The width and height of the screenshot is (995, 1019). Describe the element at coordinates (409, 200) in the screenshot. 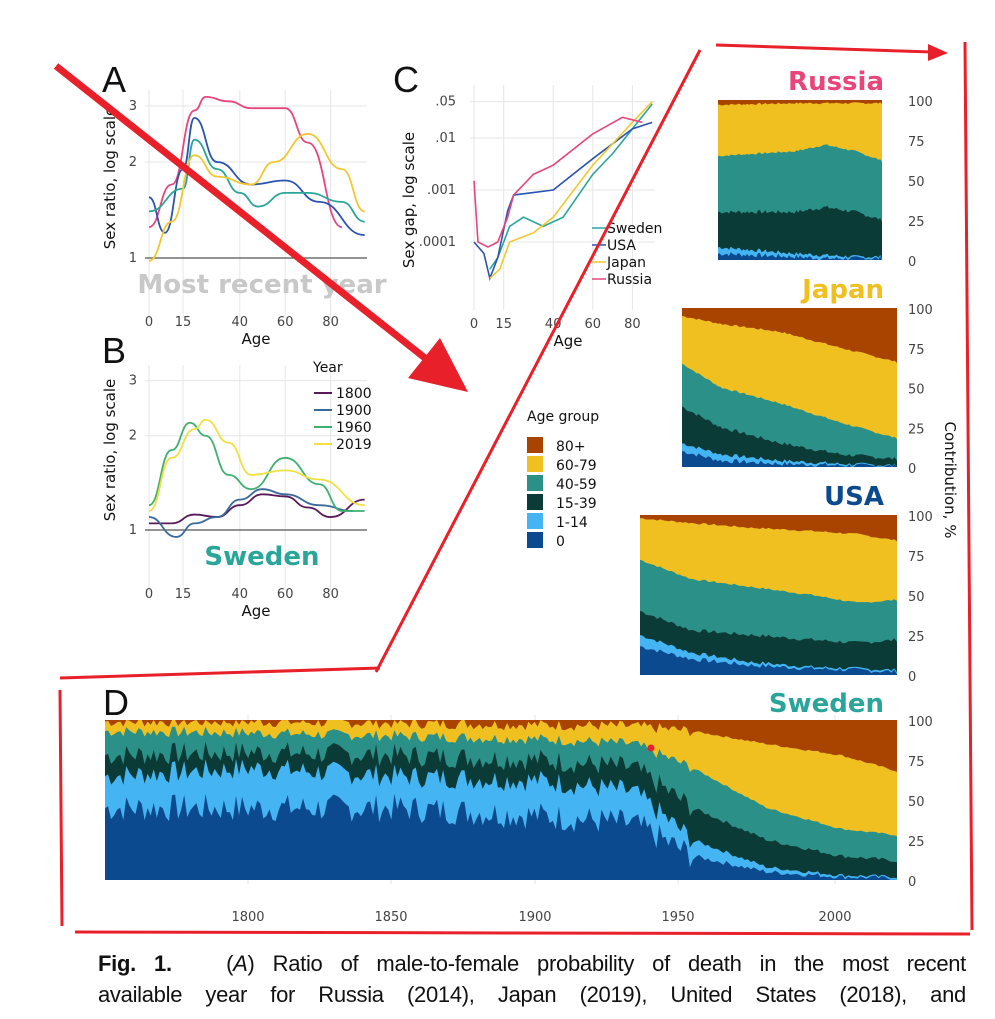

I see `y-axis-label: Sex gap, log scale` at that location.